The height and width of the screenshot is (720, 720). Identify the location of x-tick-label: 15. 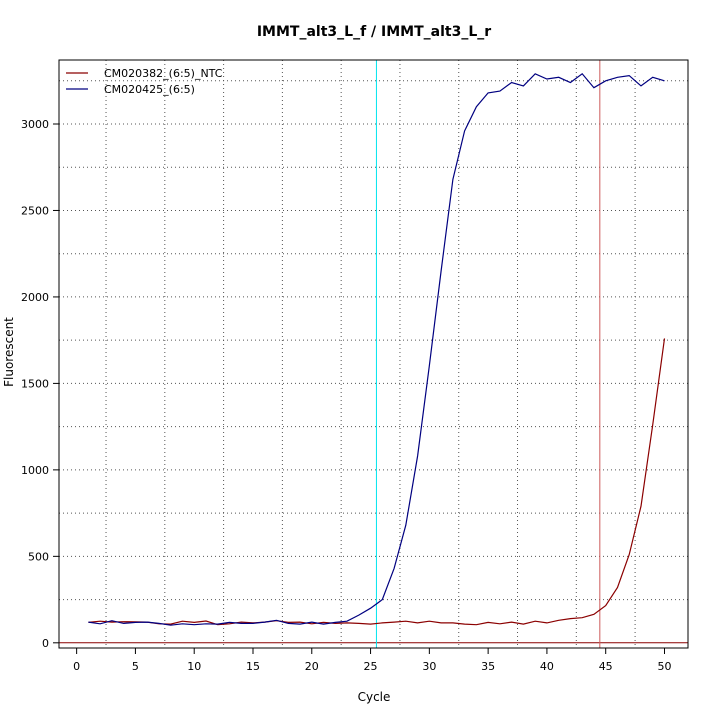
(253, 666).